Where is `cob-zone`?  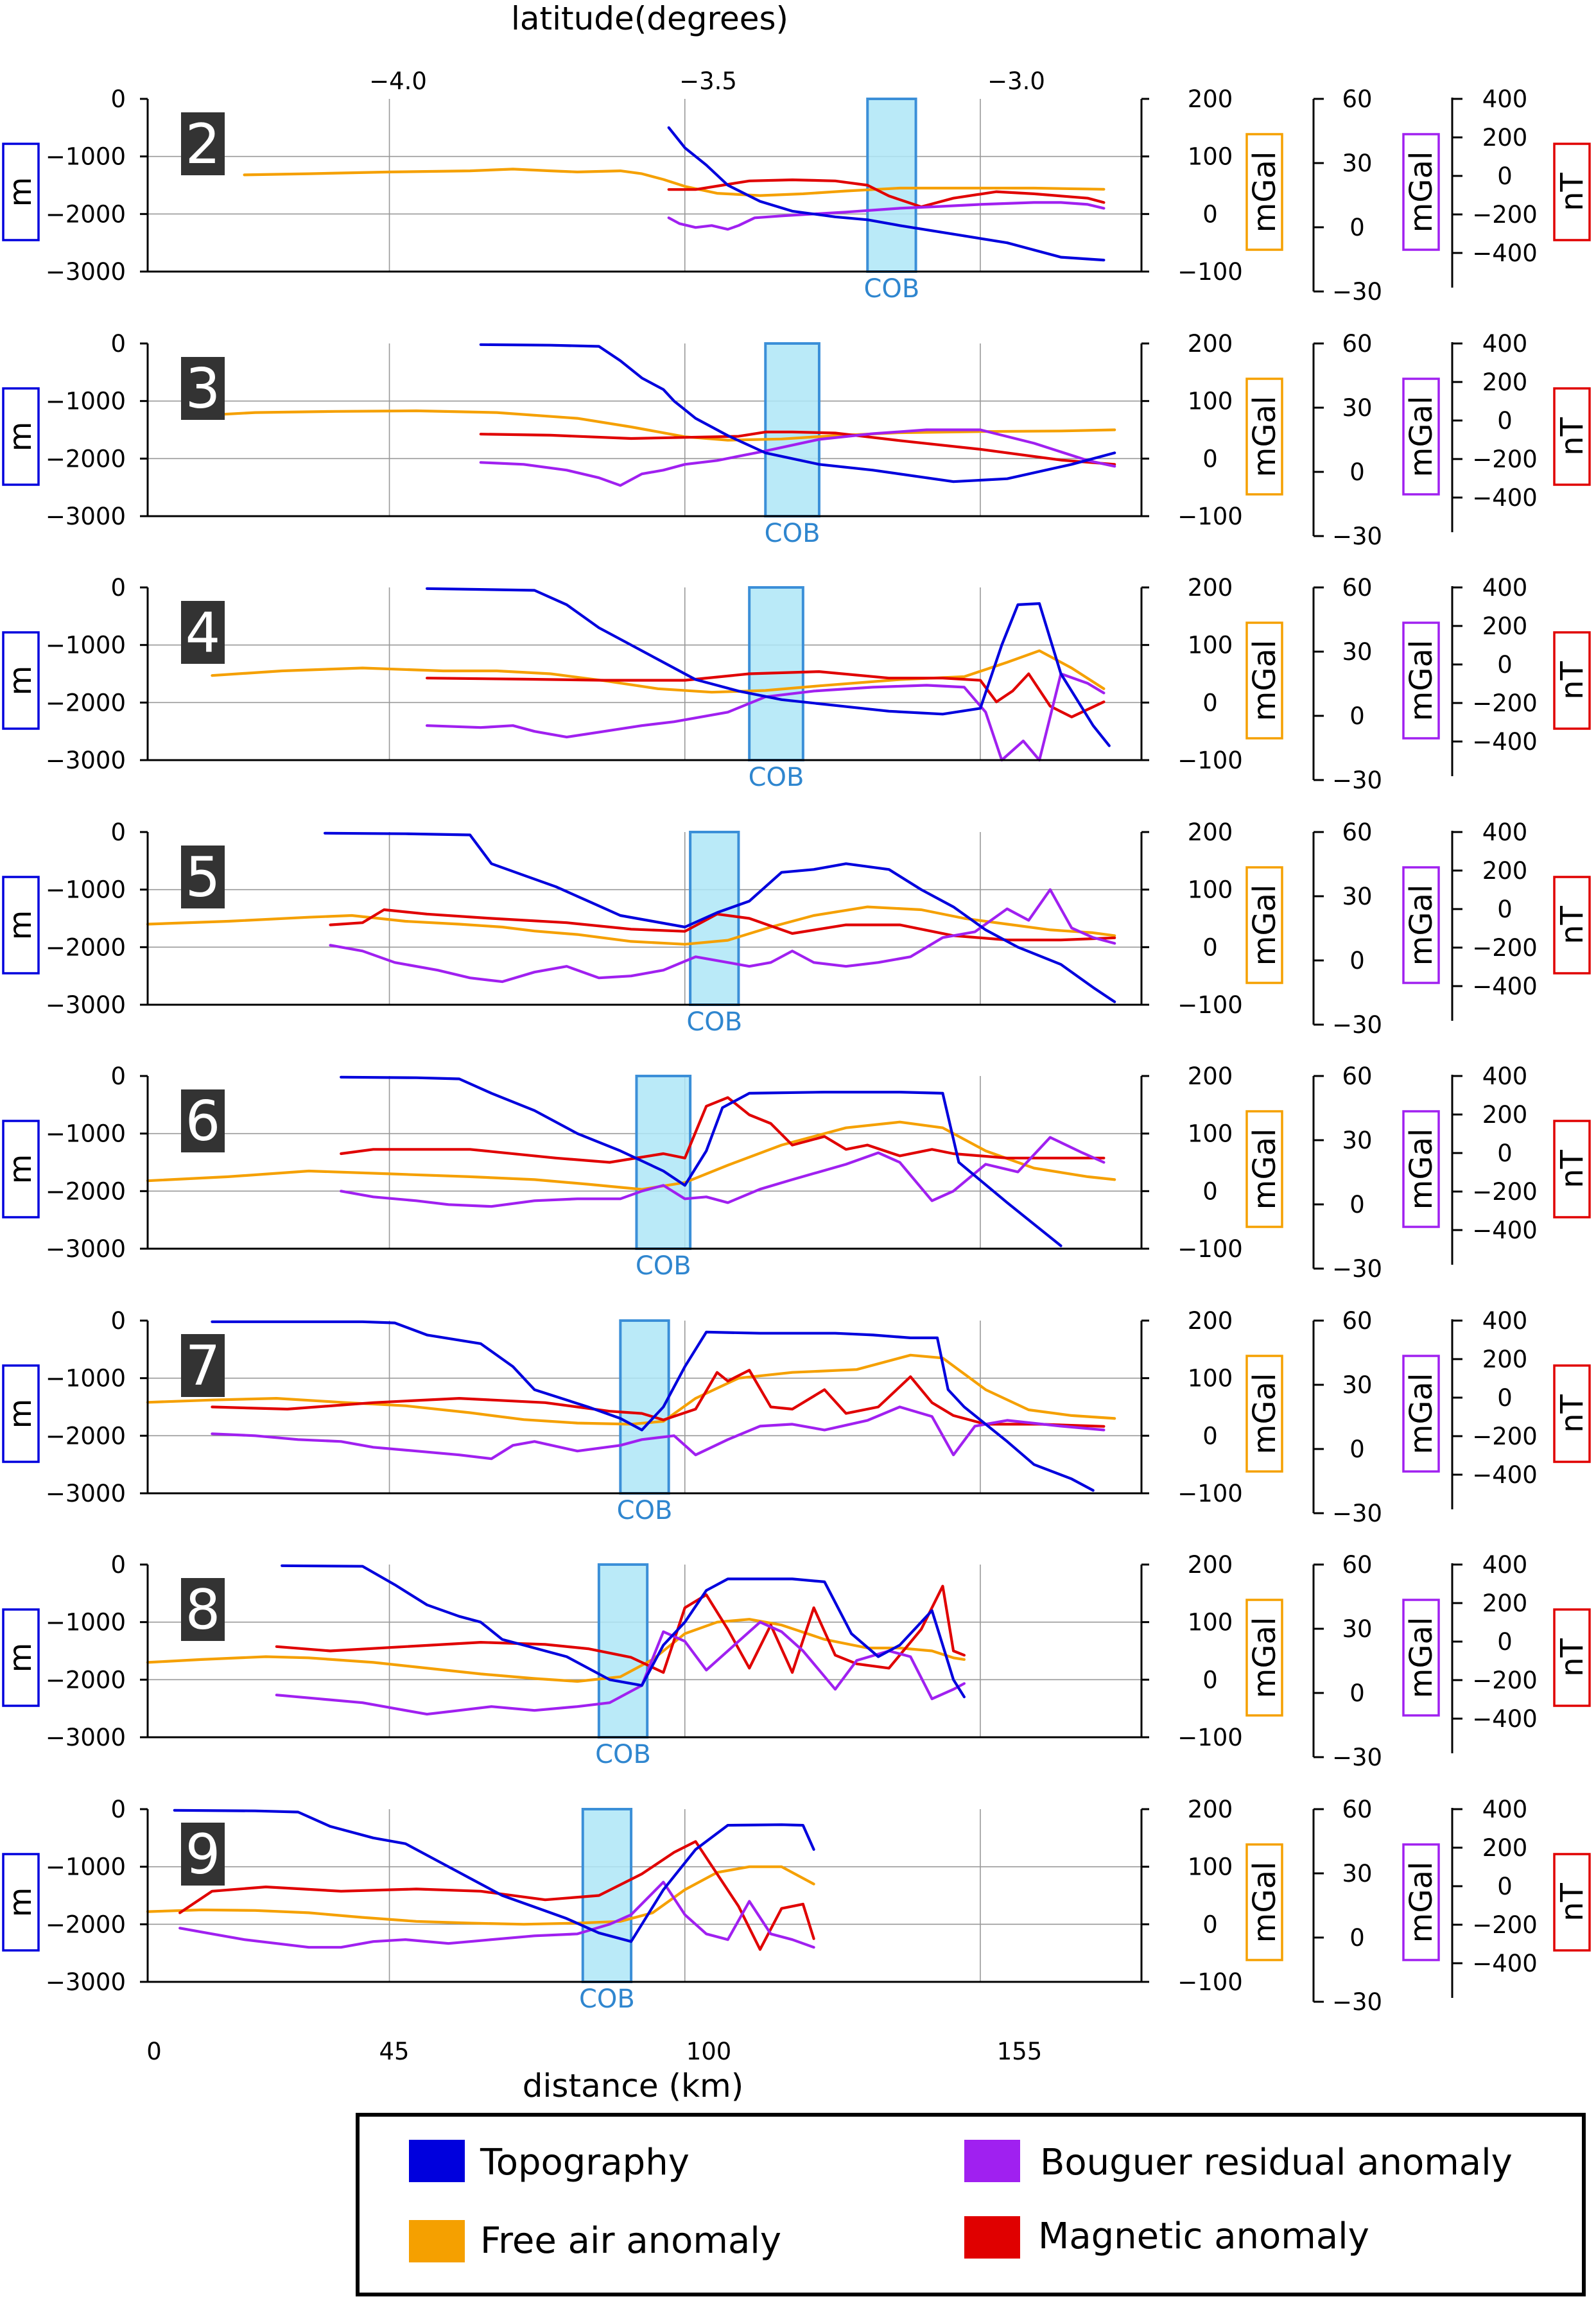 cob-zone is located at coordinates (644, 1407).